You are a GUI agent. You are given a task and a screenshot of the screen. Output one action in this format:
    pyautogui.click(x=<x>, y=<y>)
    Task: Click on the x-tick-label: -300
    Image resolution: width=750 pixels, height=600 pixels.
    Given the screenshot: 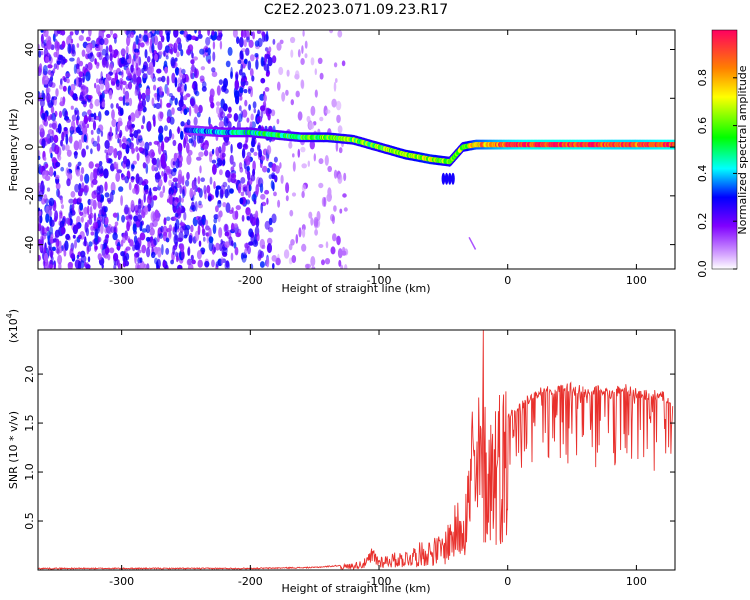 What is the action you would take?
    pyautogui.click(x=121, y=280)
    